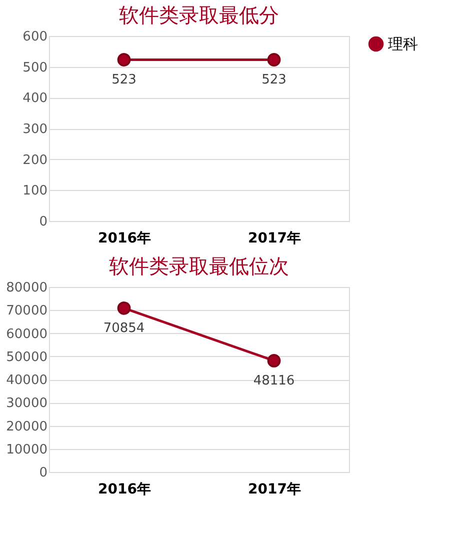  I want to click on legend-label: 理科, so click(403, 44).